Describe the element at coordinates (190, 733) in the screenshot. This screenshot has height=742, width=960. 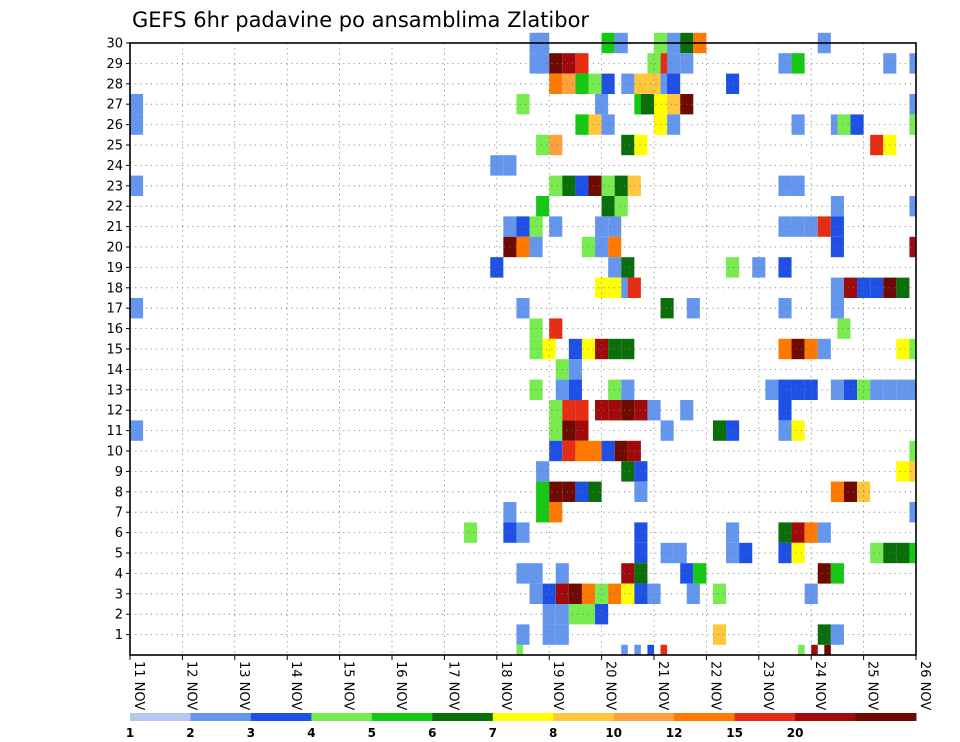
I see `legend-label: 2` at that location.